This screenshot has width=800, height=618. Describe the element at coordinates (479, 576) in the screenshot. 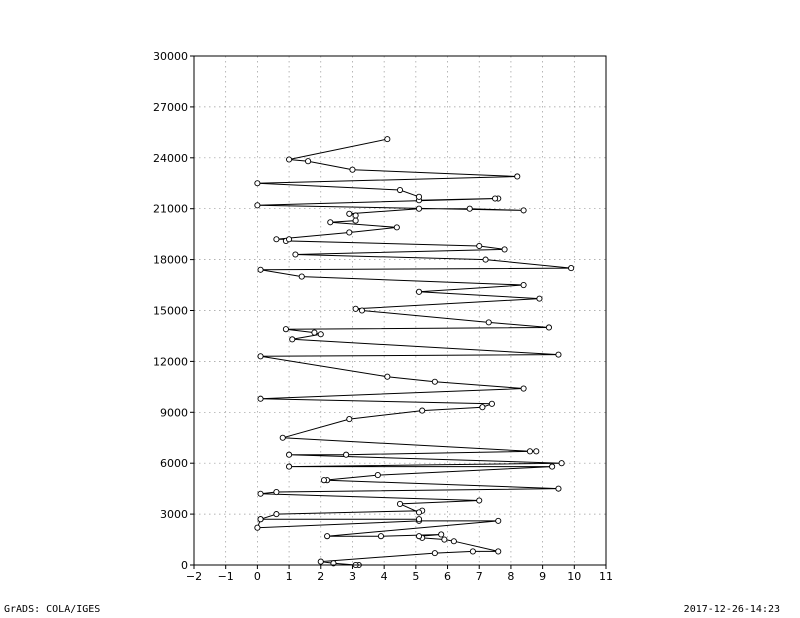

I see `x-tick-label: 7` at that location.